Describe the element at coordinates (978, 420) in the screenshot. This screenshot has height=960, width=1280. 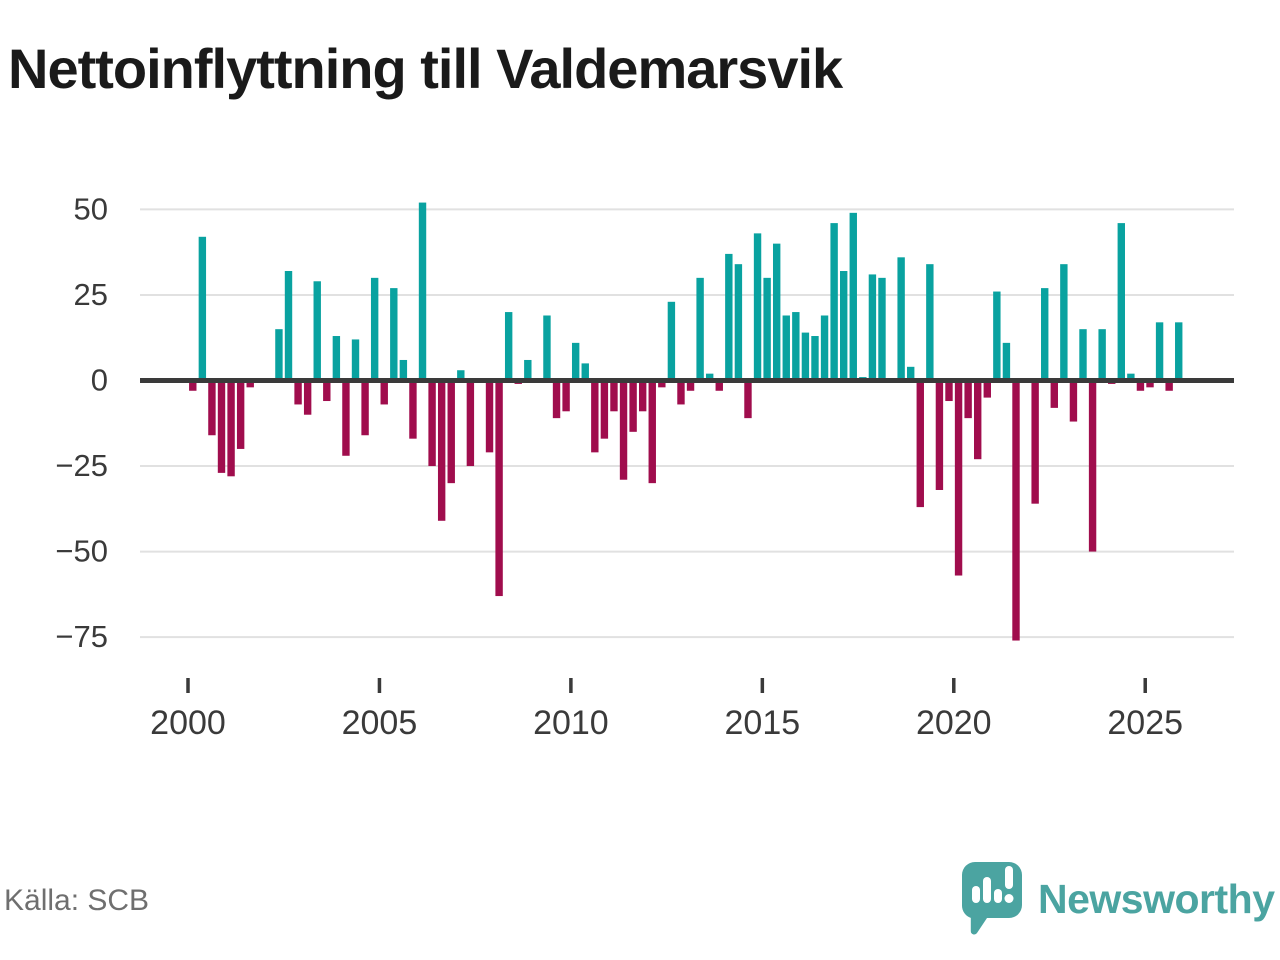
I see `bar-2020Q3` at that location.